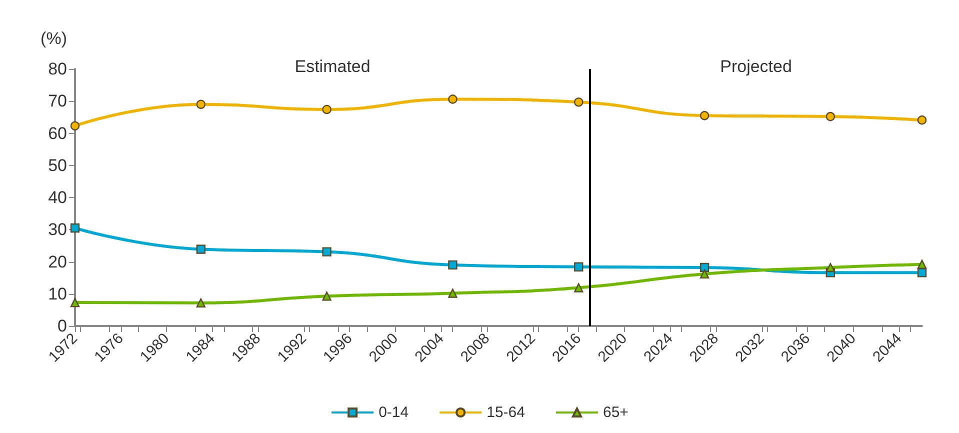 The image size is (959, 433). Describe the element at coordinates (53, 38) in the screenshot. I see `y-axis-title: (%)` at that location.